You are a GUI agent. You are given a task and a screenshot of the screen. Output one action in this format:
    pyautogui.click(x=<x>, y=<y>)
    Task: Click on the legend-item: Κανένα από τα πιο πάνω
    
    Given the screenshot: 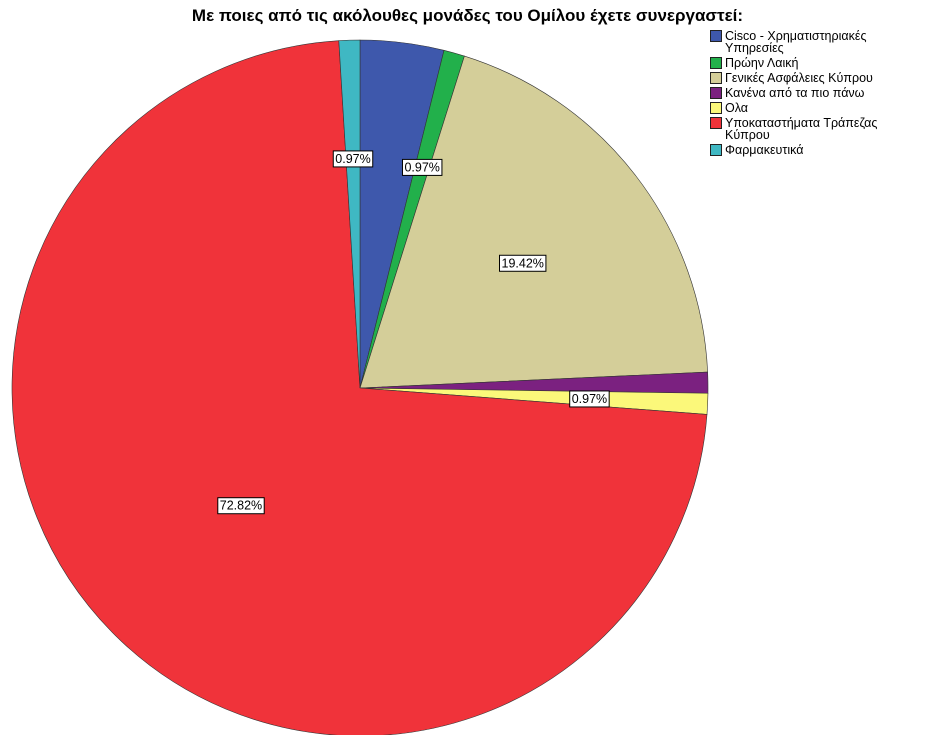 What is the action you would take?
    pyautogui.click(x=817, y=93)
    